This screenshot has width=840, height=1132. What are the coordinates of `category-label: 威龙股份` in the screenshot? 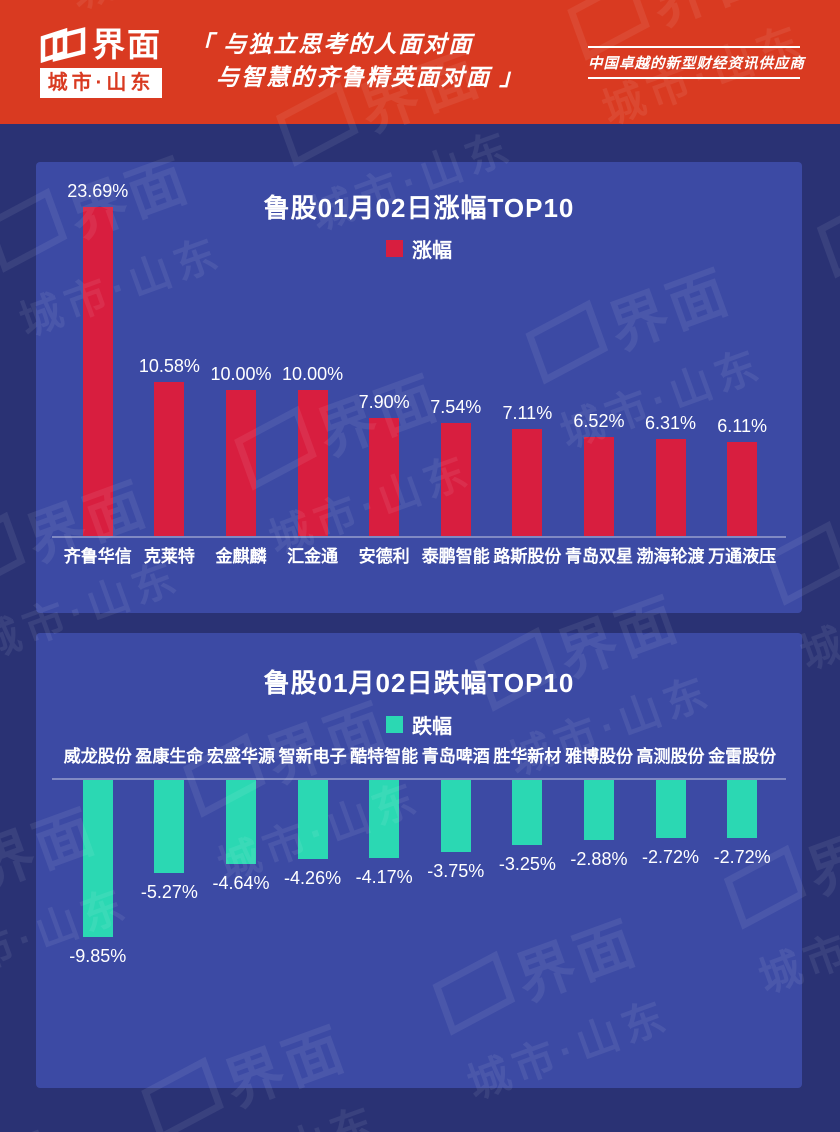 It's located at (97, 756).